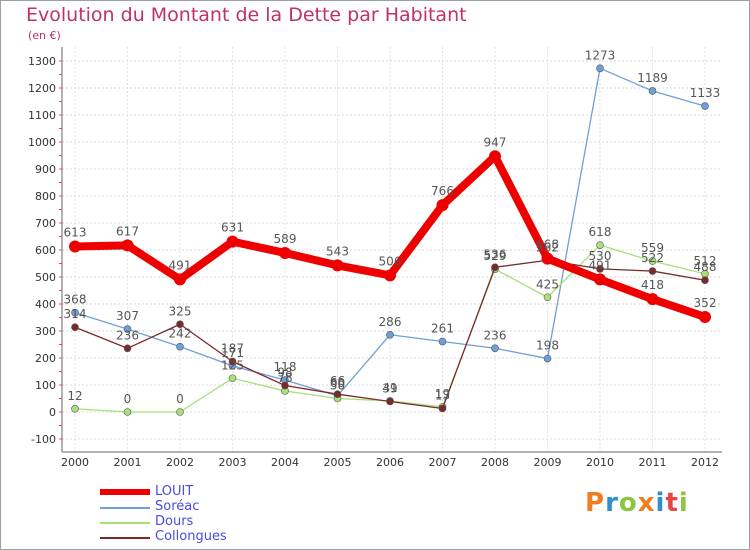 The image size is (750, 550). Describe the element at coordinates (284, 373) in the screenshot. I see `data-label: 98` at that location.